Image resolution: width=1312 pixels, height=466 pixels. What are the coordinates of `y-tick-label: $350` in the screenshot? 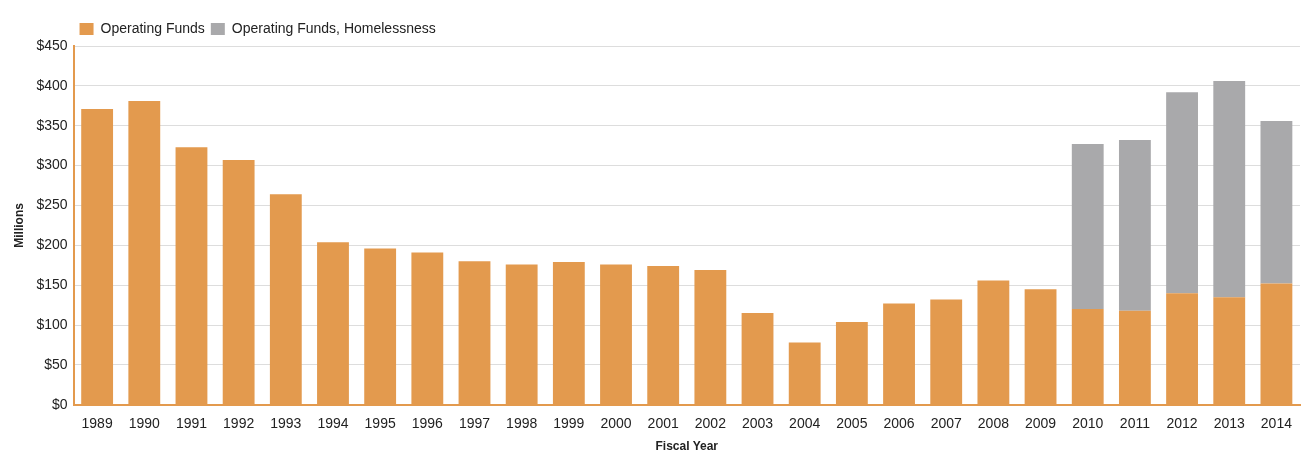 It's located at (52, 124).